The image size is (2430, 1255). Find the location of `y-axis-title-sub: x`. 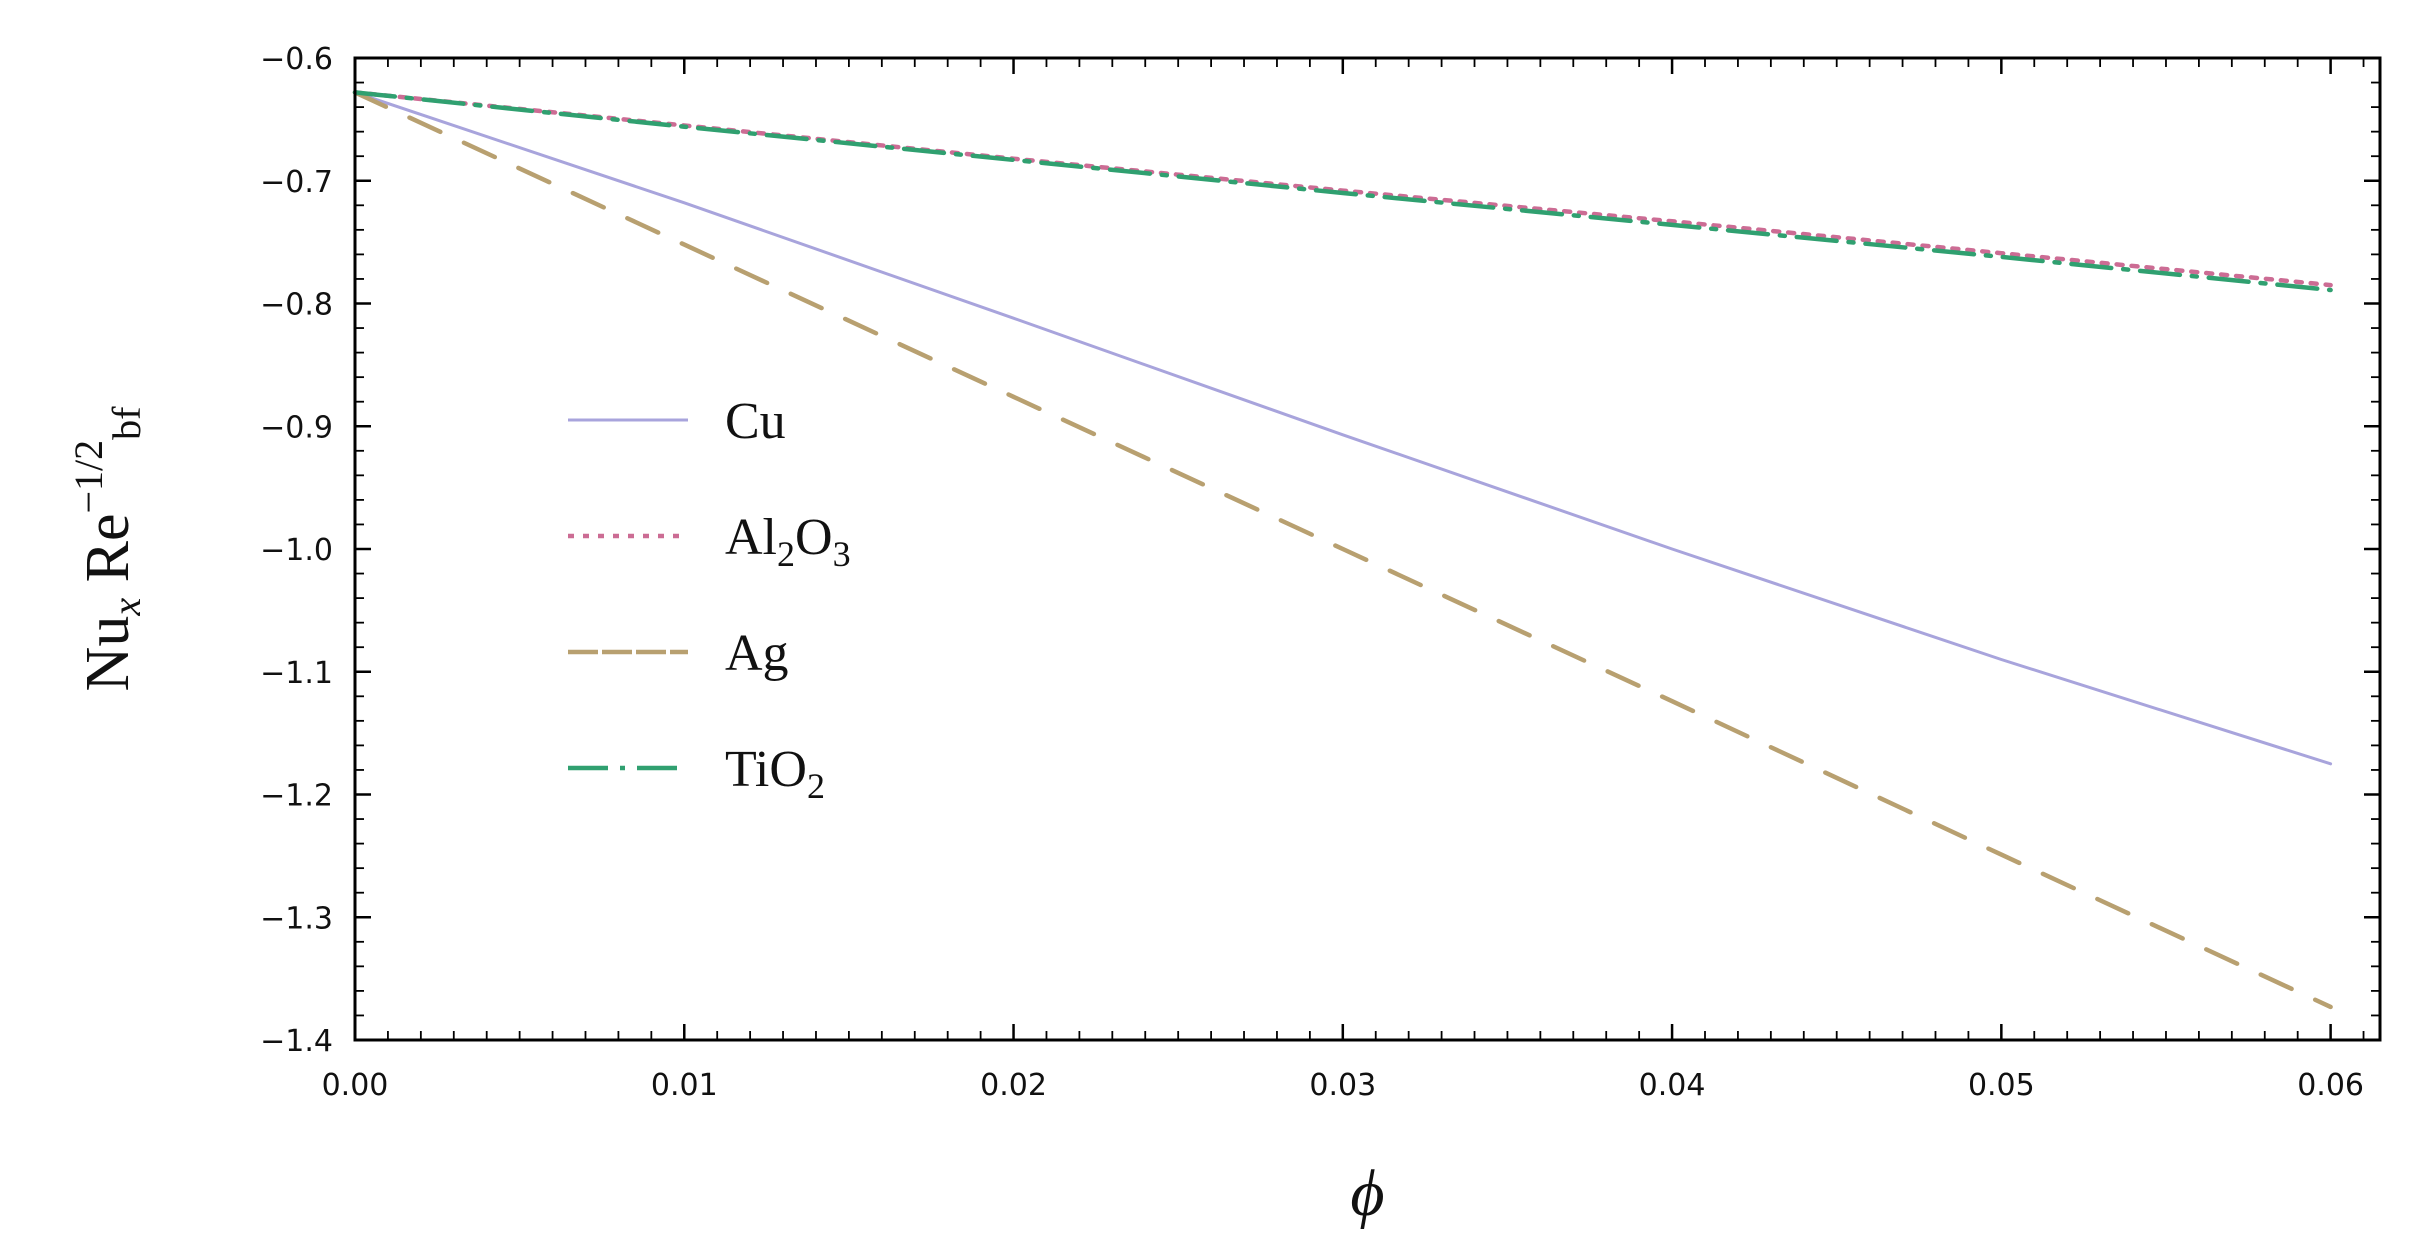

y-axis-title-sub: x is located at coordinates (126, 607).